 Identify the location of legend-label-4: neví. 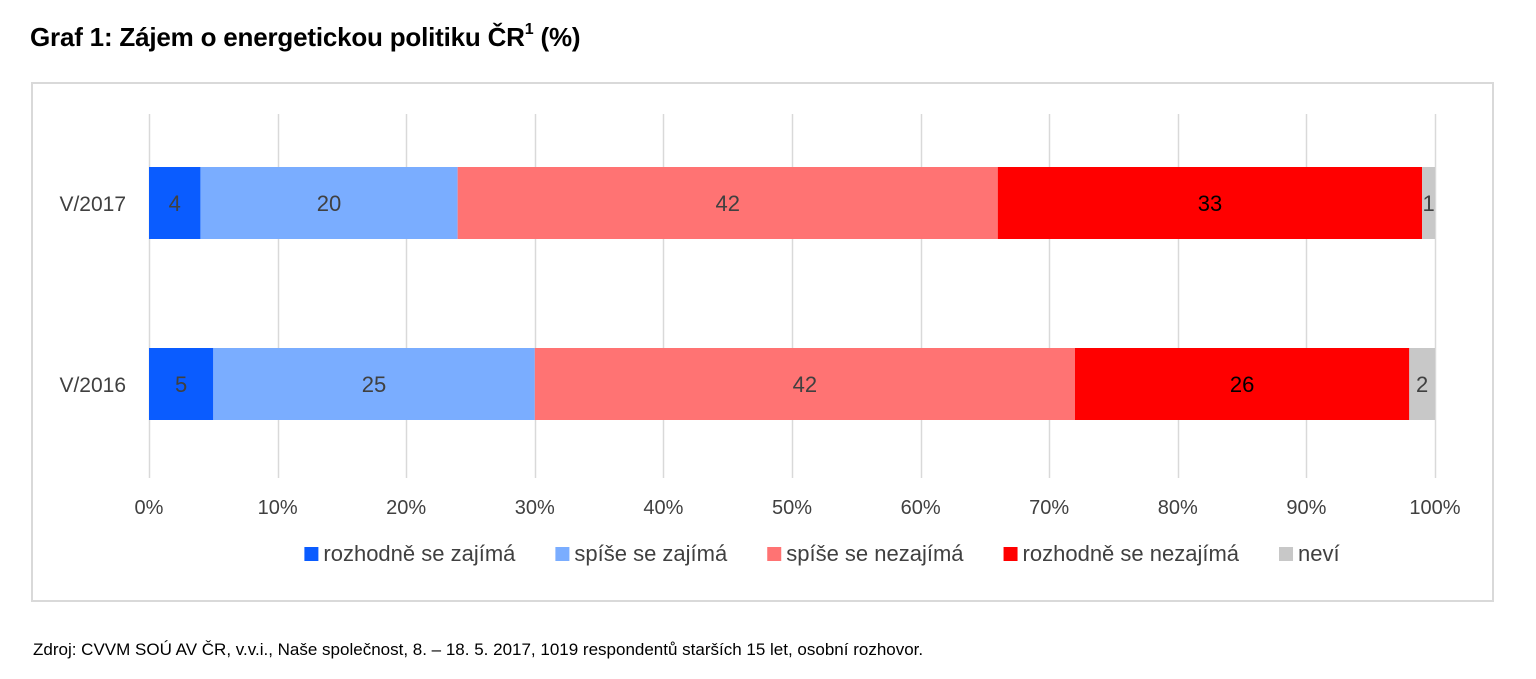
(1319, 553).